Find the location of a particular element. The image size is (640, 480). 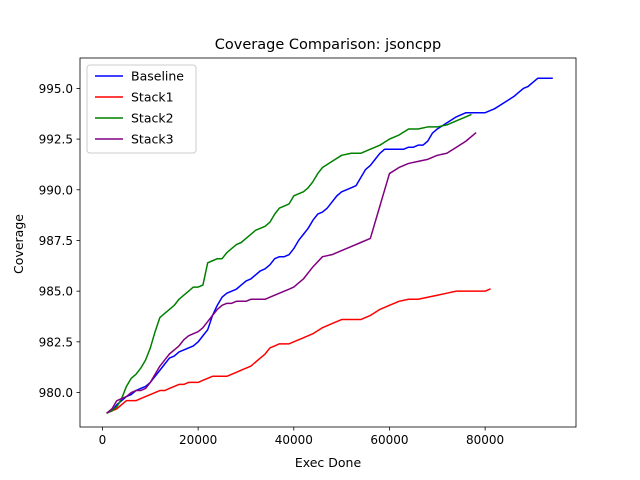

x-tick-label: 40000 is located at coordinates (294, 440).